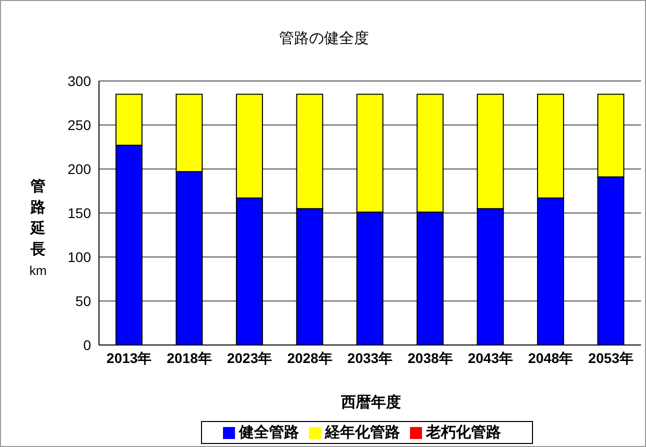 This screenshot has width=646, height=447. What do you see at coordinates (83, 300) in the screenshot?
I see `y-tick-label: 50` at bounding box center [83, 300].